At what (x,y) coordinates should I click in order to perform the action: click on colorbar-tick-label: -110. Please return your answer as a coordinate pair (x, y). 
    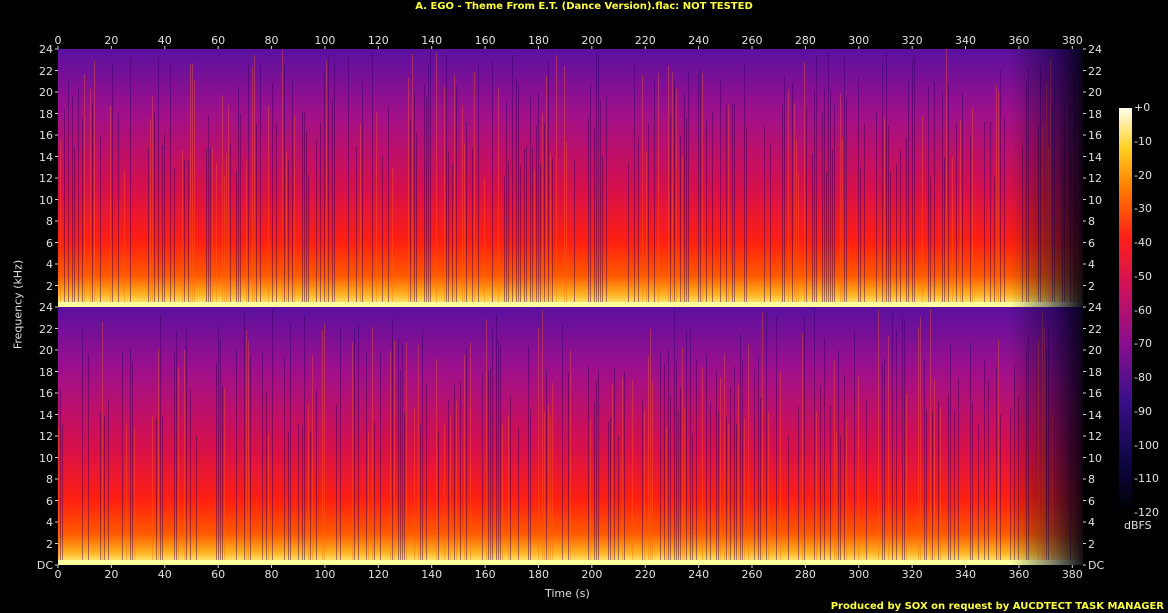
    Looking at the image, I should click on (1146, 479).